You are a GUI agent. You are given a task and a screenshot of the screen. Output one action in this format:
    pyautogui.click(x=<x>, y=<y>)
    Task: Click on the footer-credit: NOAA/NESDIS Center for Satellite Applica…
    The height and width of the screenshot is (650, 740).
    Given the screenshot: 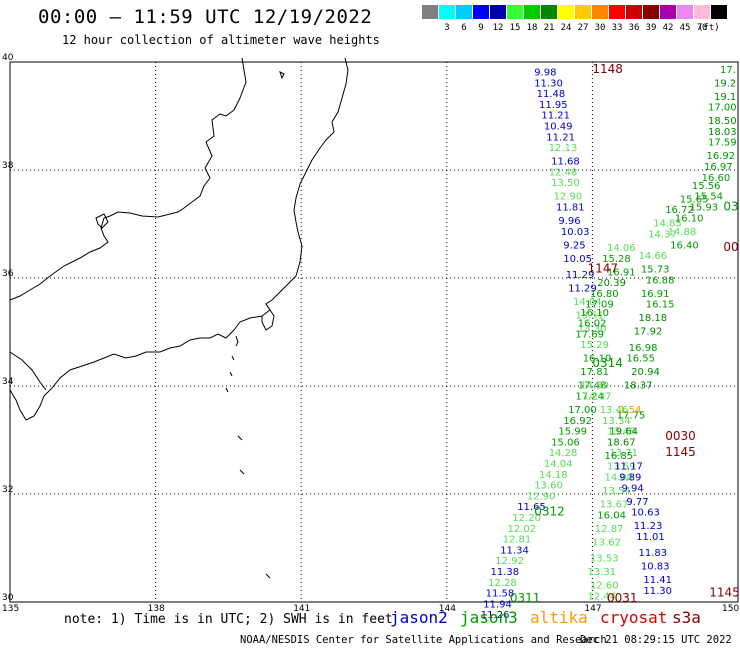 What is the action you would take?
    pyautogui.click(x=423, y=640)
    